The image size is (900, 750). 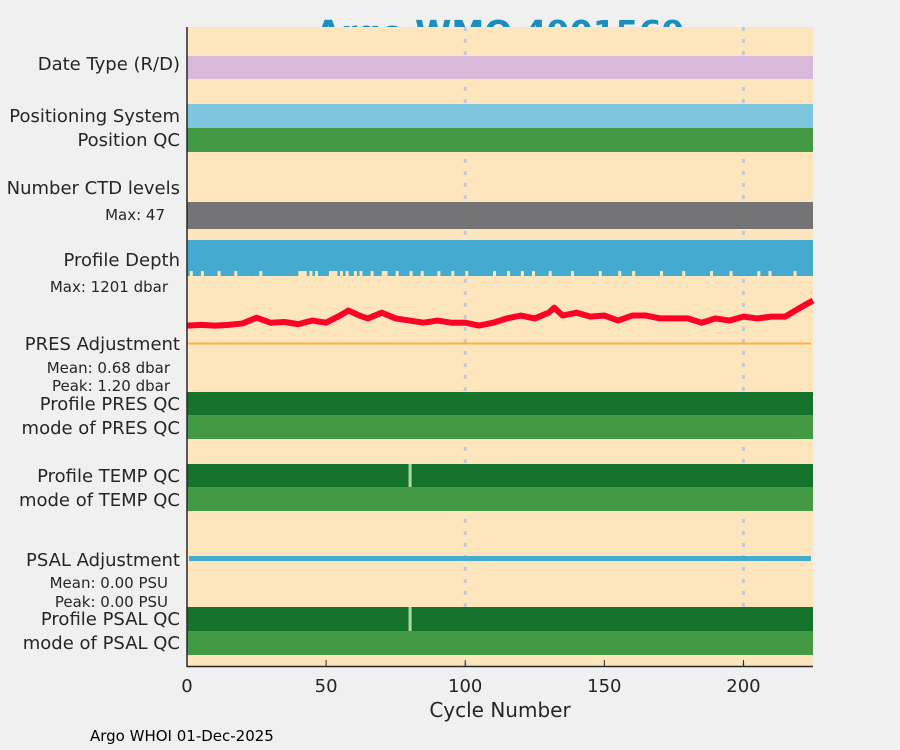 What do you see at coordinates (500, 643) in the screenshot?
I see `psal-mode-bar` at bounding box center [500, 643].